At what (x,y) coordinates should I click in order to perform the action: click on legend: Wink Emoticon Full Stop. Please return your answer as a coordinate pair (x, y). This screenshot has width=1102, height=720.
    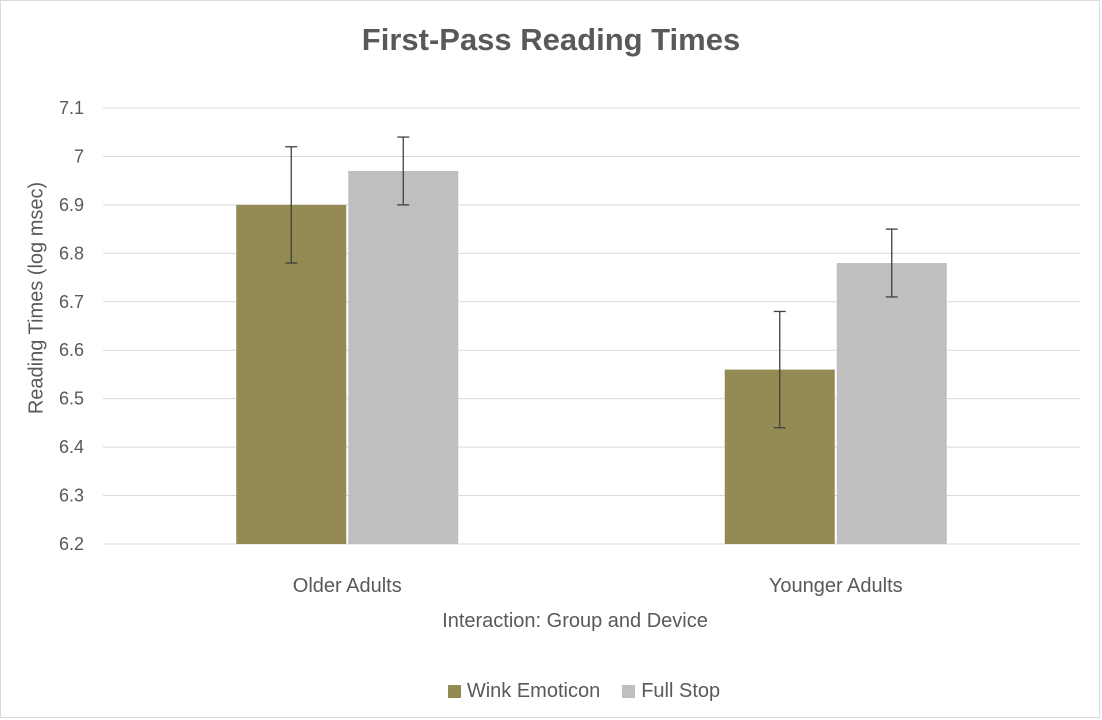
    Looking at the image, I should click on (551, 691).